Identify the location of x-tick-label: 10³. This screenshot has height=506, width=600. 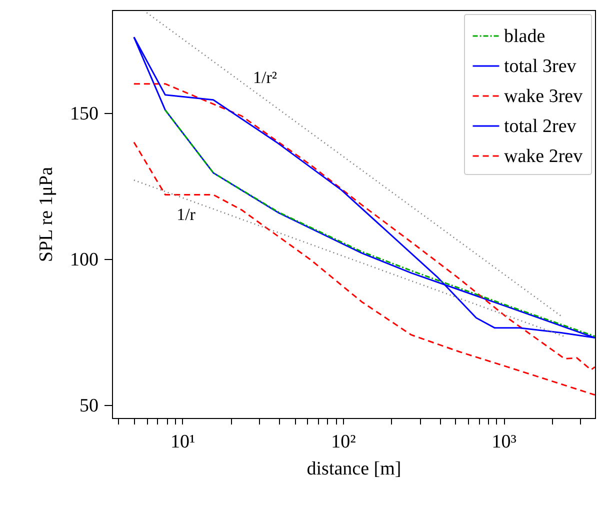
(504, 442).